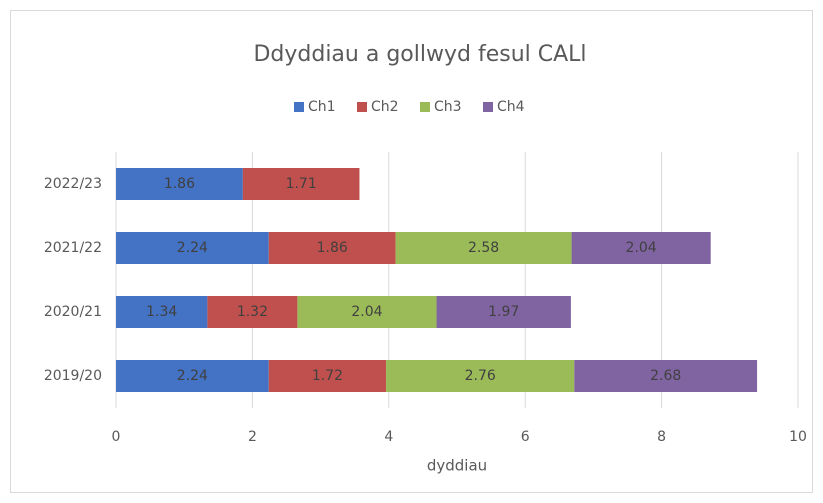 The height and width of the screenshot is (503, 823). What do you see at coordinates (116, 437) in the screenshot?
I see `x-tick-label: 0` at bounding box center [116, 437].